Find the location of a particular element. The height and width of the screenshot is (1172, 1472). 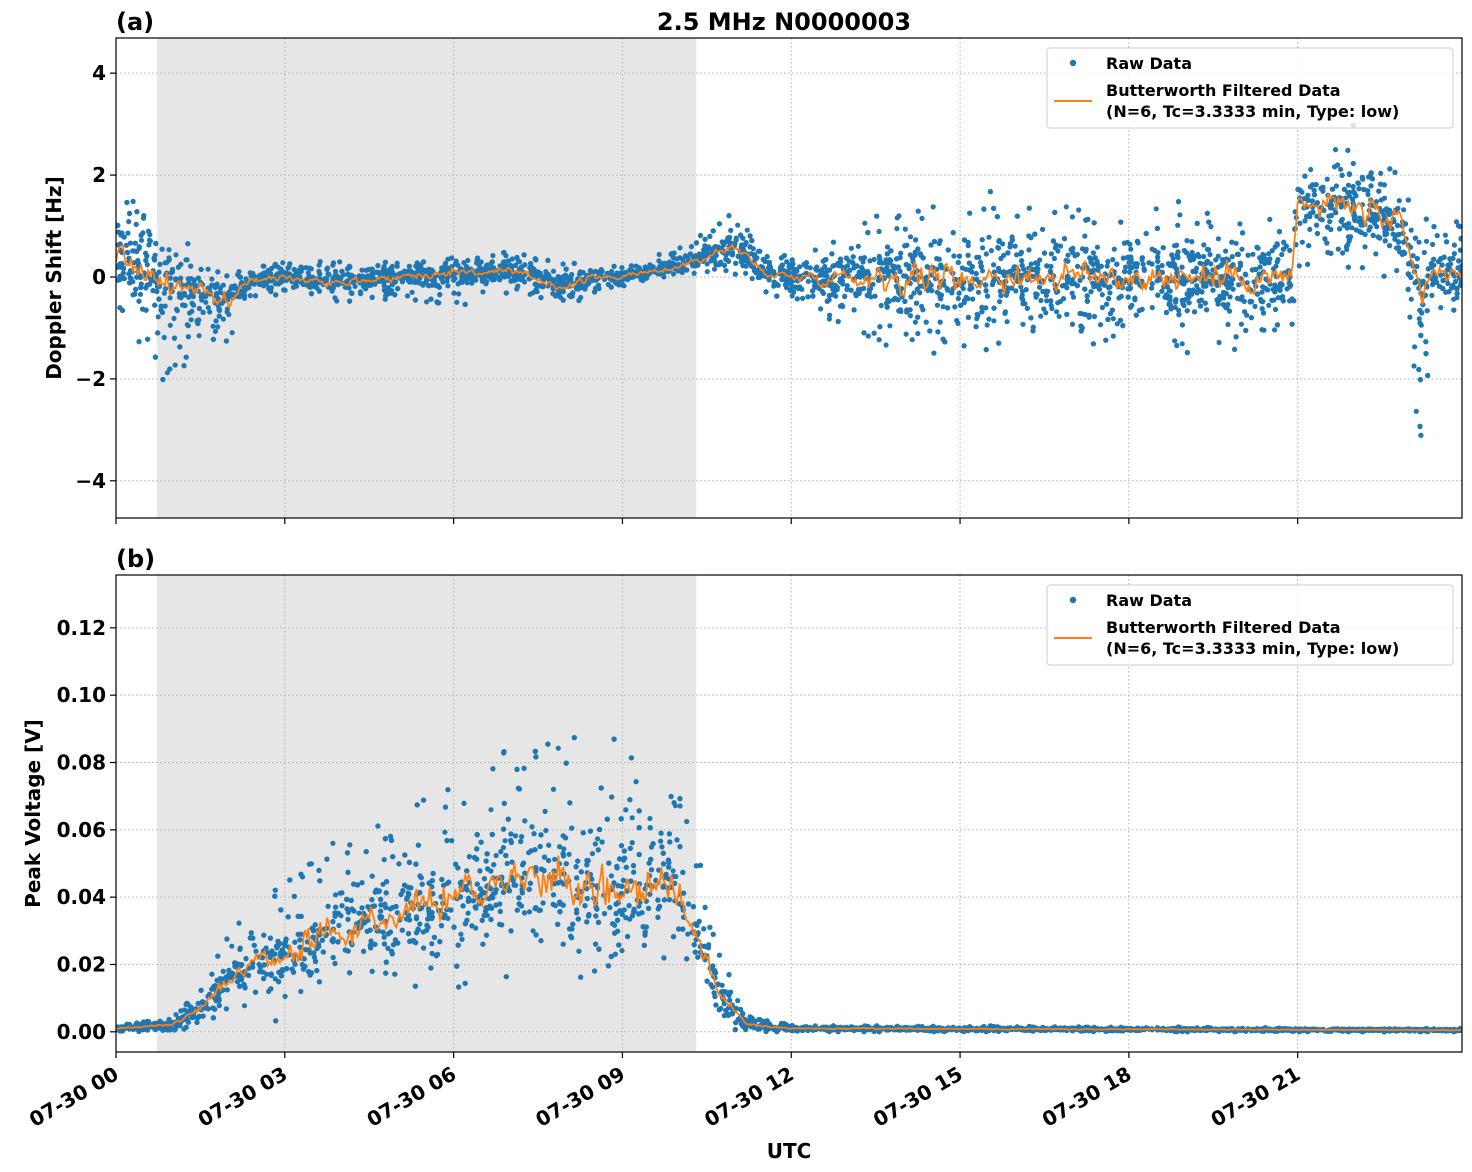

y-tick-label: 2 is located at coordinates (99, 175).